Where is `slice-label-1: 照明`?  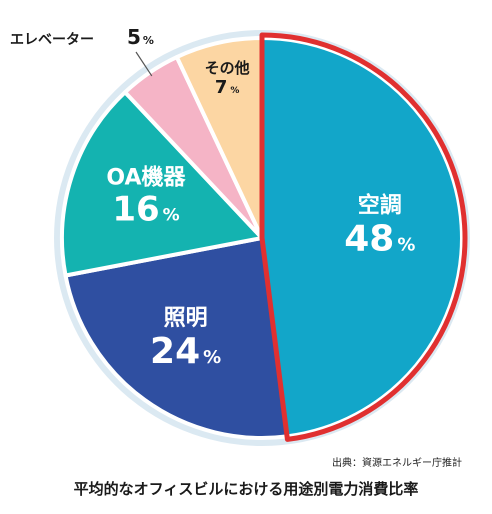 slice-label-1: 照明 is located at coordinates (186, 318).